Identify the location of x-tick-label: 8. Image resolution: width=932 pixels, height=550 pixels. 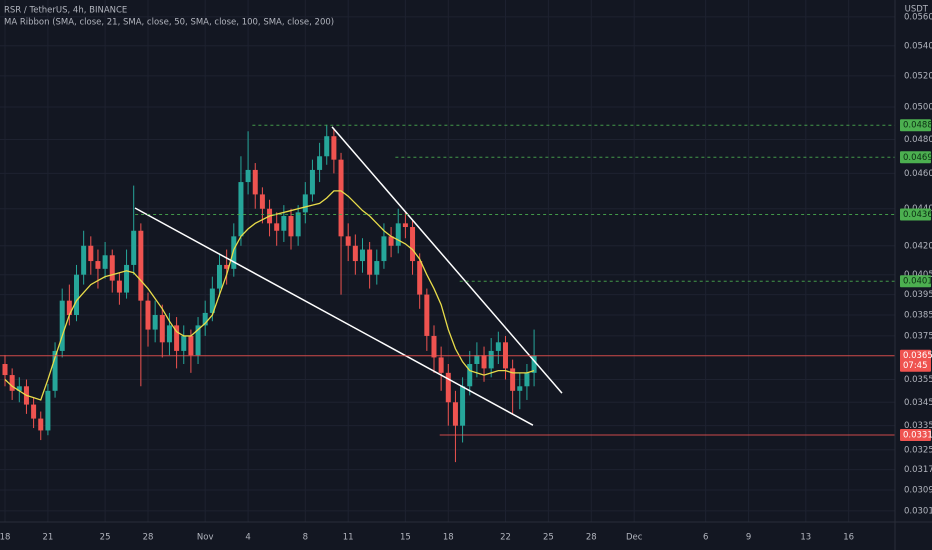
(305, 538).